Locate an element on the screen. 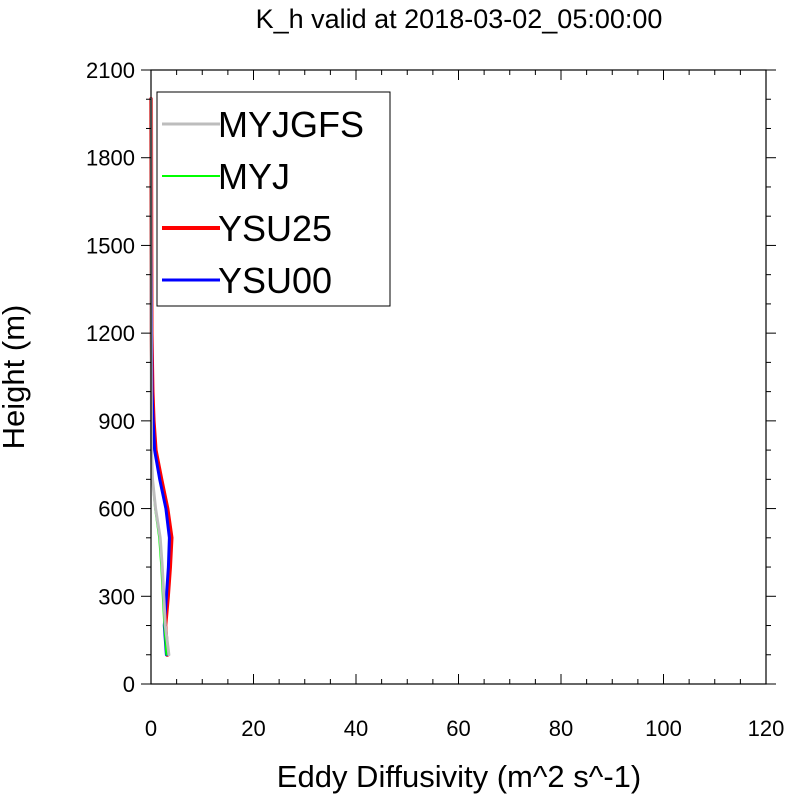  y-tick-label: 600 is located at coordinates (116, 509).